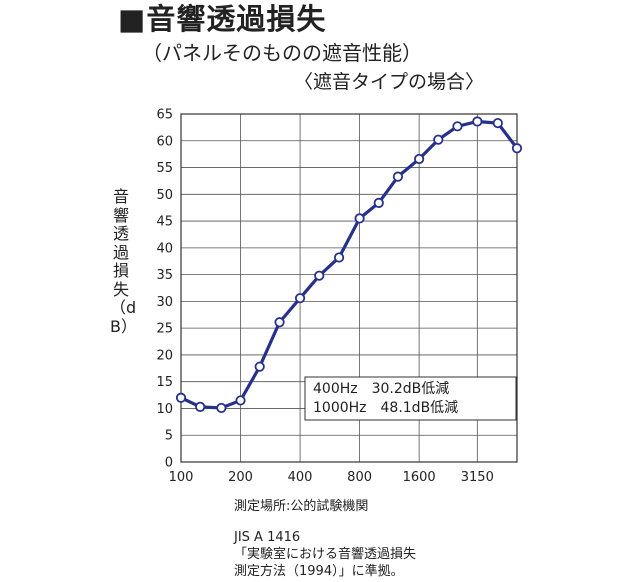  What do you see at coordinates (181, 477) in the screenshot?
I see `x-tick-label: 100` at bounding box center [181, 477].